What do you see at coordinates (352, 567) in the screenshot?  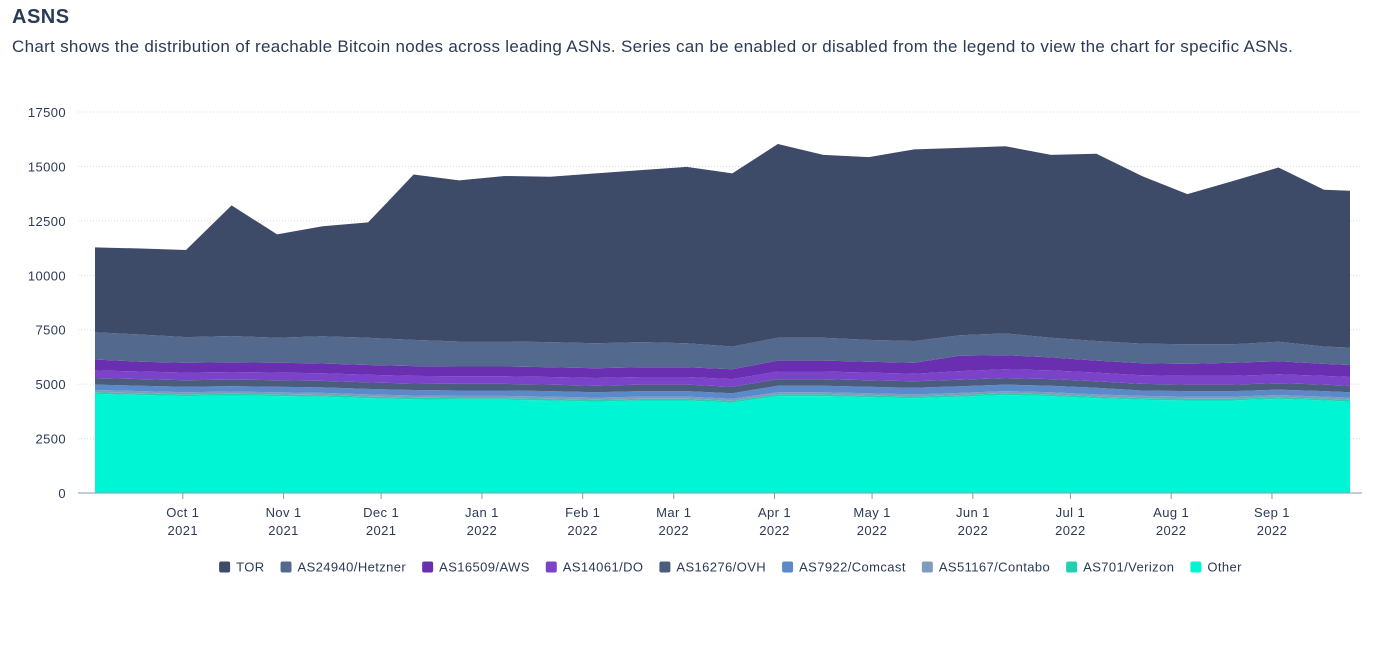 I see `legend-label-as24940-hetzner: AS24940/Hetzner` at bounding box center [352, 567].